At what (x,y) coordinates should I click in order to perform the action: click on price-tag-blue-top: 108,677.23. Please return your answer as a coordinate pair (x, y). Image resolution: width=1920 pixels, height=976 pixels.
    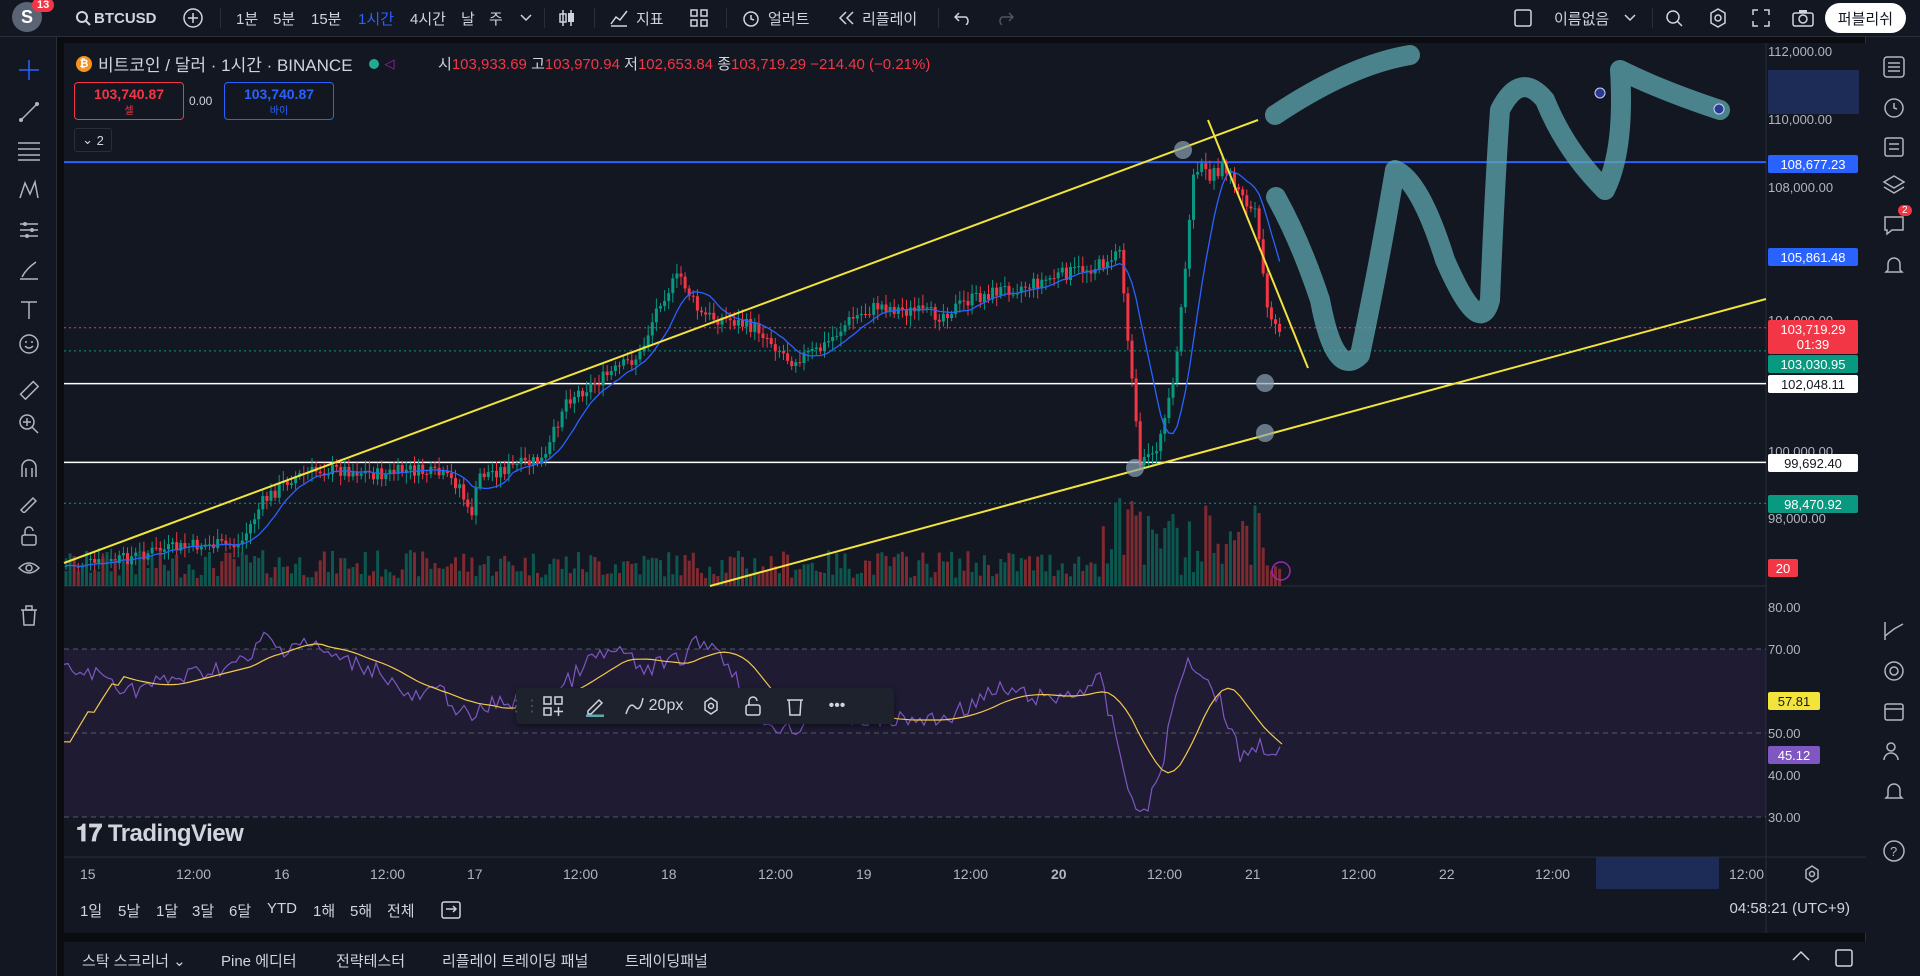
    Looking at the image, I should click on (1813, 164).